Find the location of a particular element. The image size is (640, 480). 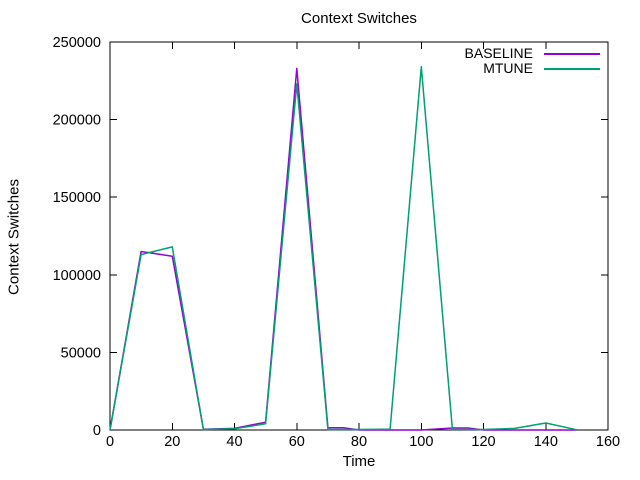

legend-item-mtune: MTUNE is located at coordinates (532, 68).